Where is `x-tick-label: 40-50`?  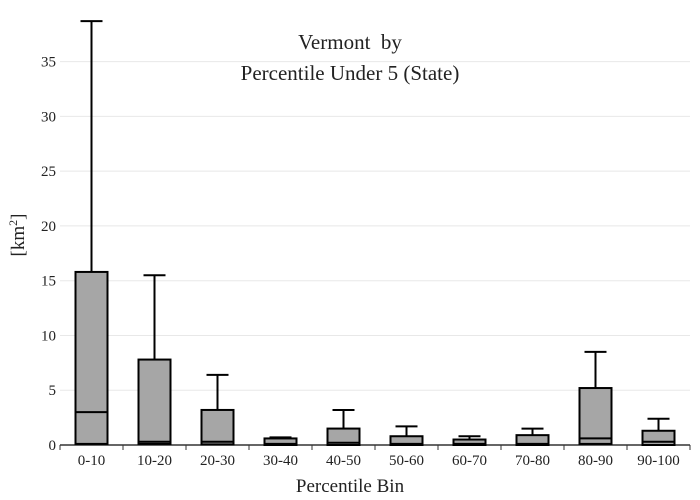
x-tick-label: 40-50 is located at coordinates (343, 461).